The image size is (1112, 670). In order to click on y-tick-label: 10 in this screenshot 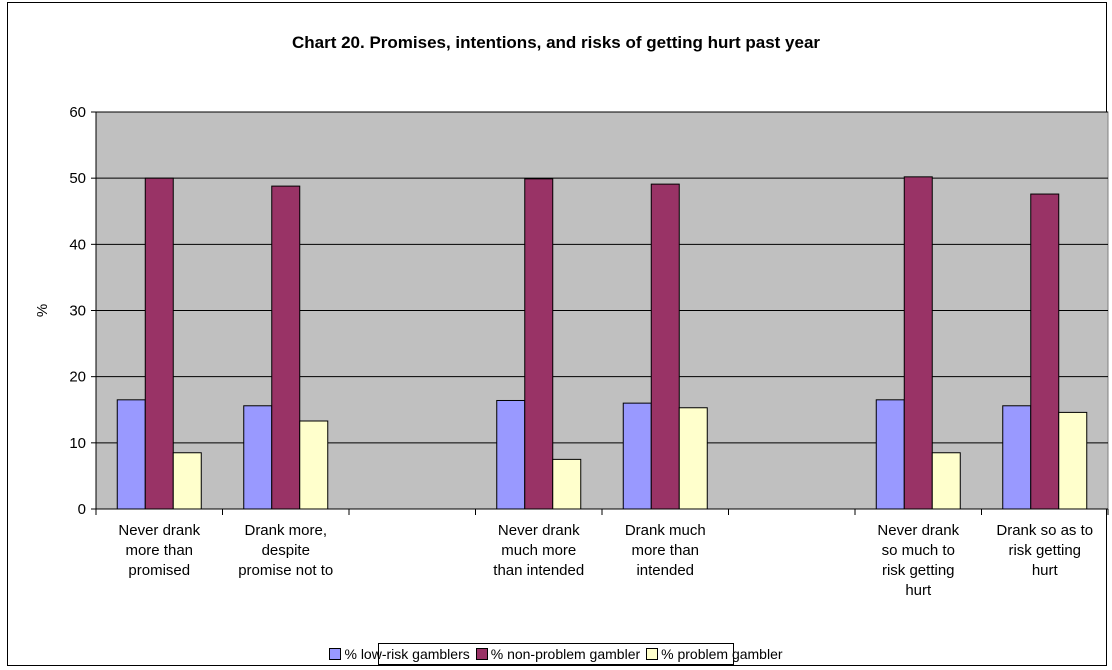, I will do `click(77, 443)`.